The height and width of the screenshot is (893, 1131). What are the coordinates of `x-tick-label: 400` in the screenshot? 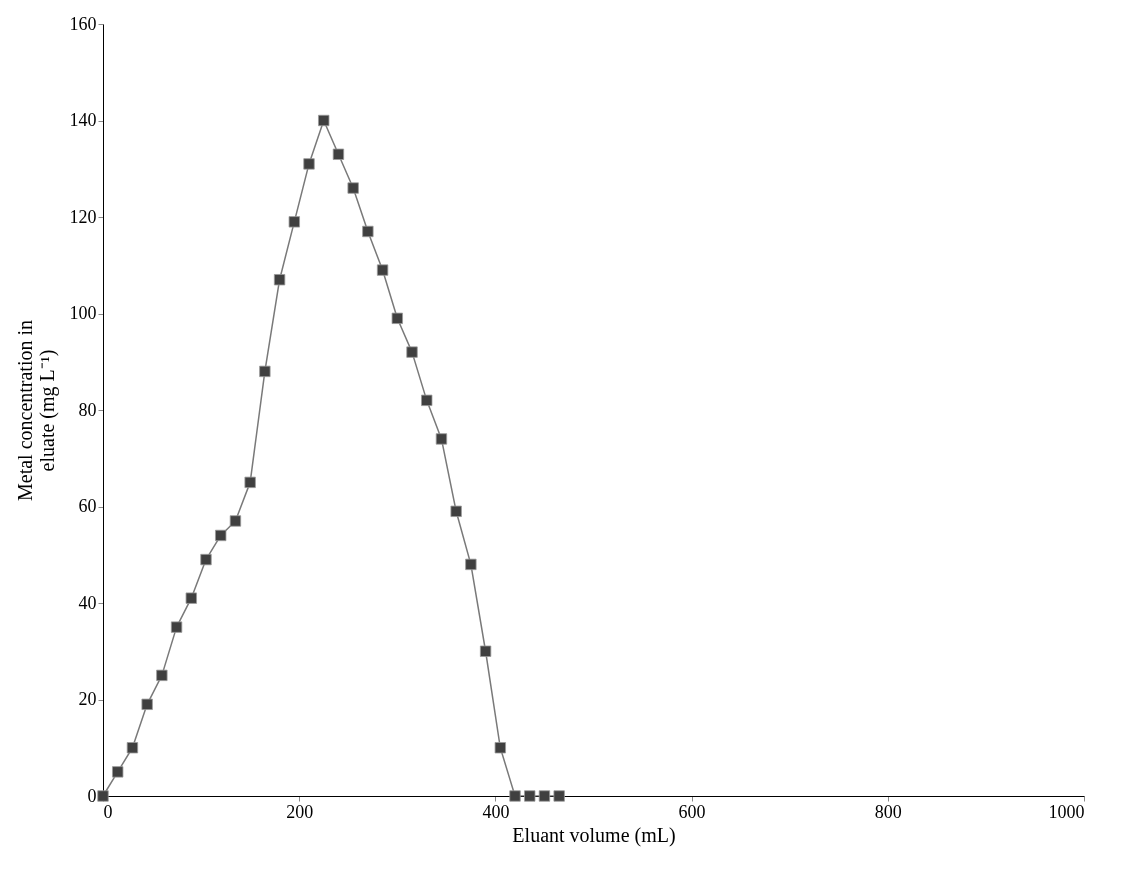 It's located at (496, 811).